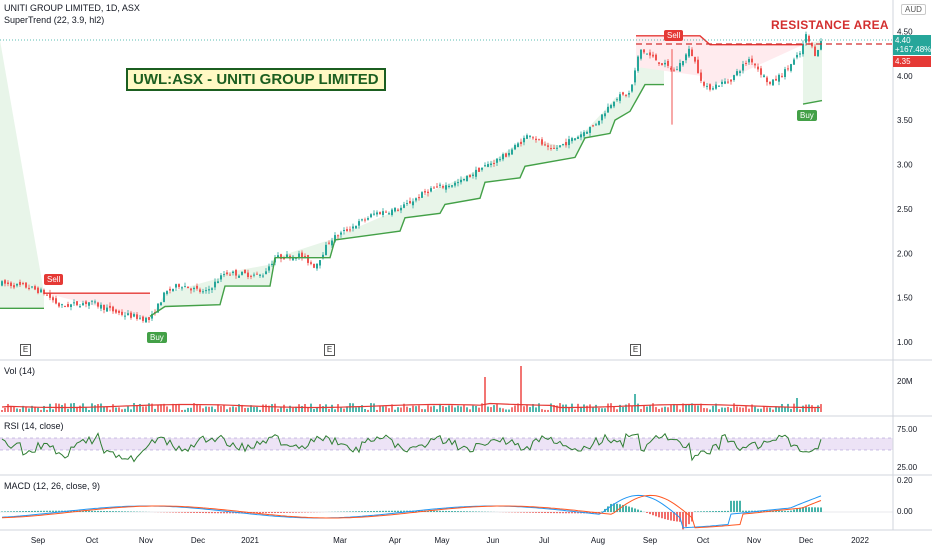 The image size is (932, 550). I want to click on change-percent: +167.48%, so click(913, 49).